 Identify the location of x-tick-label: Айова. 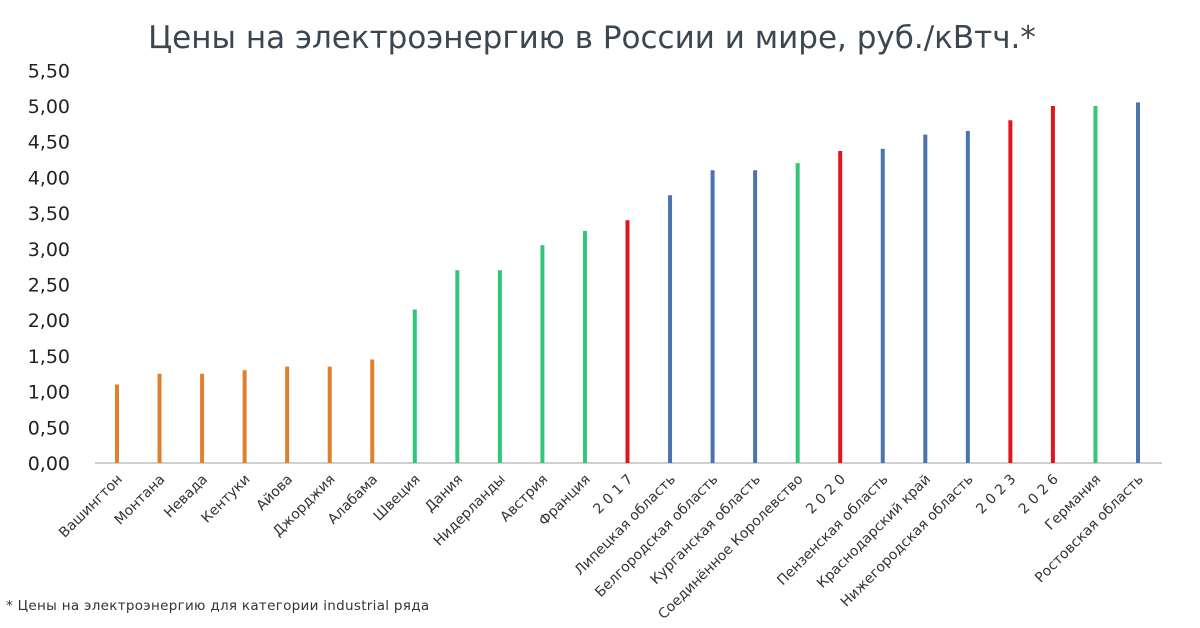
(275, 493).